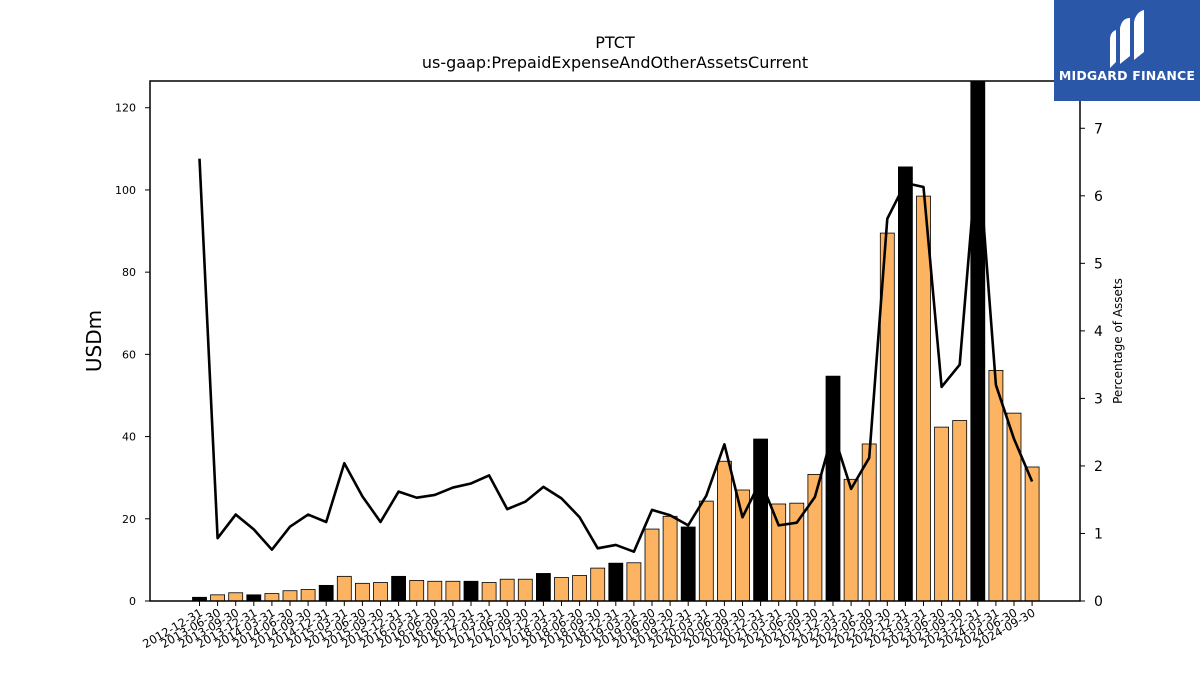 Image resolution: width=1200 pixels, height=675 pixels. Describe the element at coordinates (1098, 399) in the screenshot. I see `y2-tick-label-3: 3` at that location.